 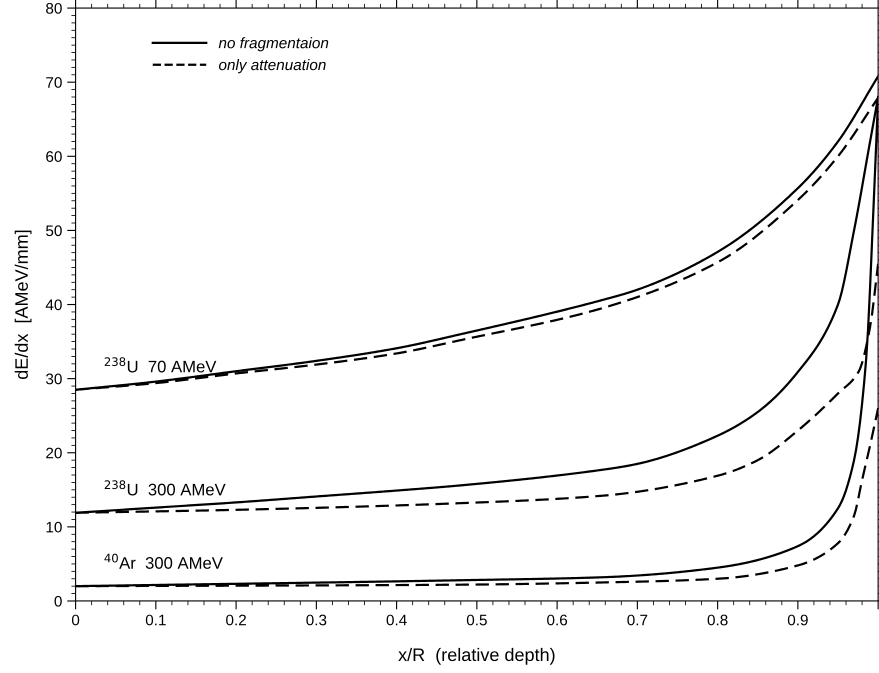 What do you see at coordinates (58, 601) in the screenshot?
I see `y-tick-label: 0` at bounding box center [58, 601].